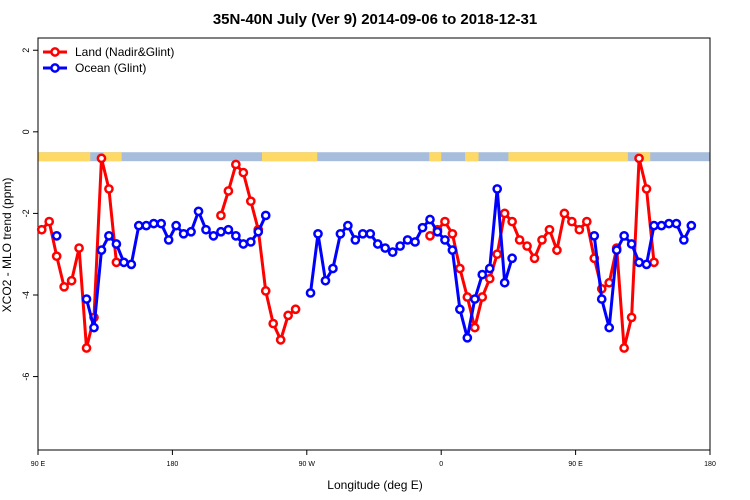  What do you see at coordinates (124, 52) in the screenshot?
I see `legend-entry: Land (Nadir&Glint)` at bounding box center [124, 52].